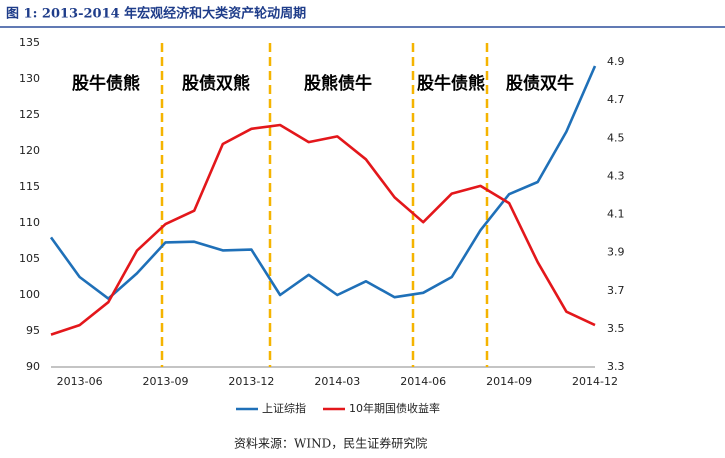 This screenshot has width=725, height=458. What do you see at coordinates (394, 408) in the screenshot?
I see `legend-label: 10年期国债收益率` at bounding box center [394, 408].